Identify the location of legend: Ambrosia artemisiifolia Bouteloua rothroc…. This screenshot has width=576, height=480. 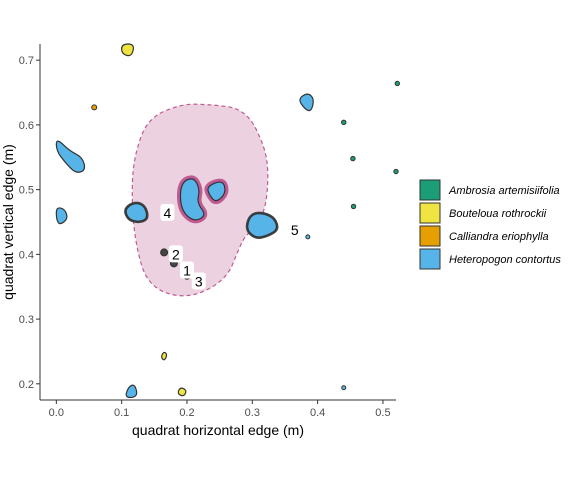
(490, 224).